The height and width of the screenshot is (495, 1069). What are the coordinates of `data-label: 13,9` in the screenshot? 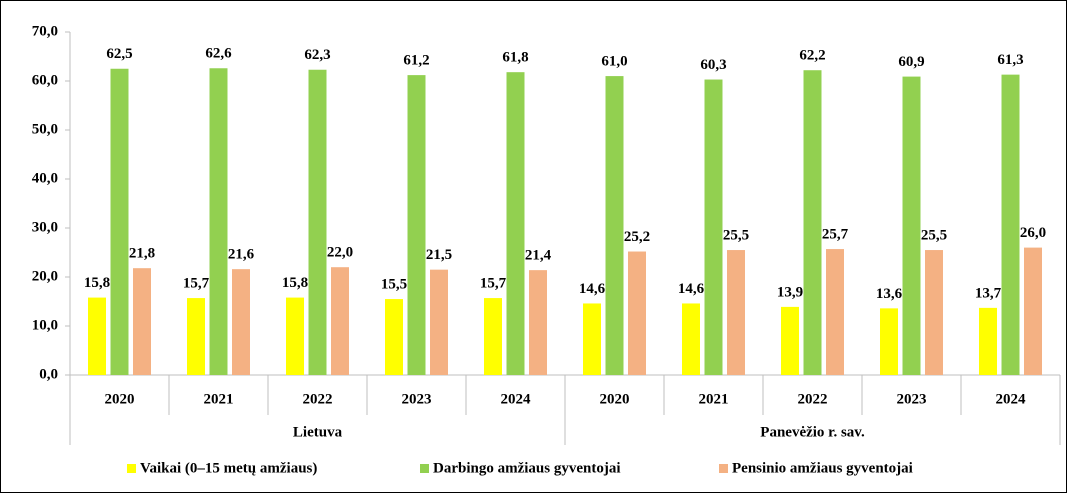 It's located at (790, 292).